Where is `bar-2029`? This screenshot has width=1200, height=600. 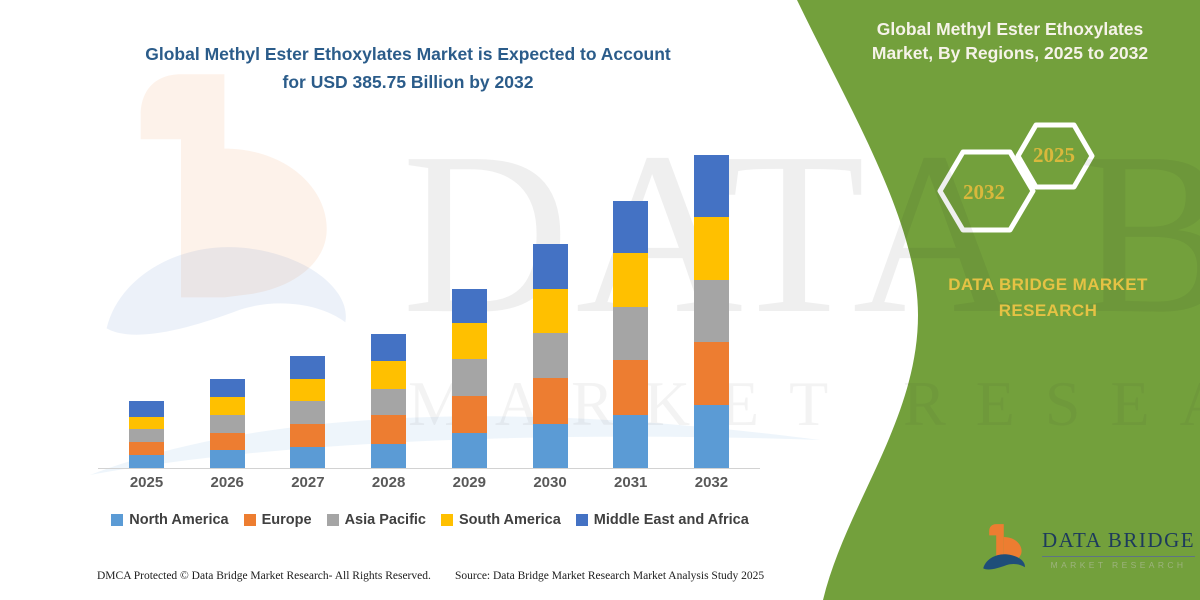
bar-2029 is located at coordinates (469, 378).